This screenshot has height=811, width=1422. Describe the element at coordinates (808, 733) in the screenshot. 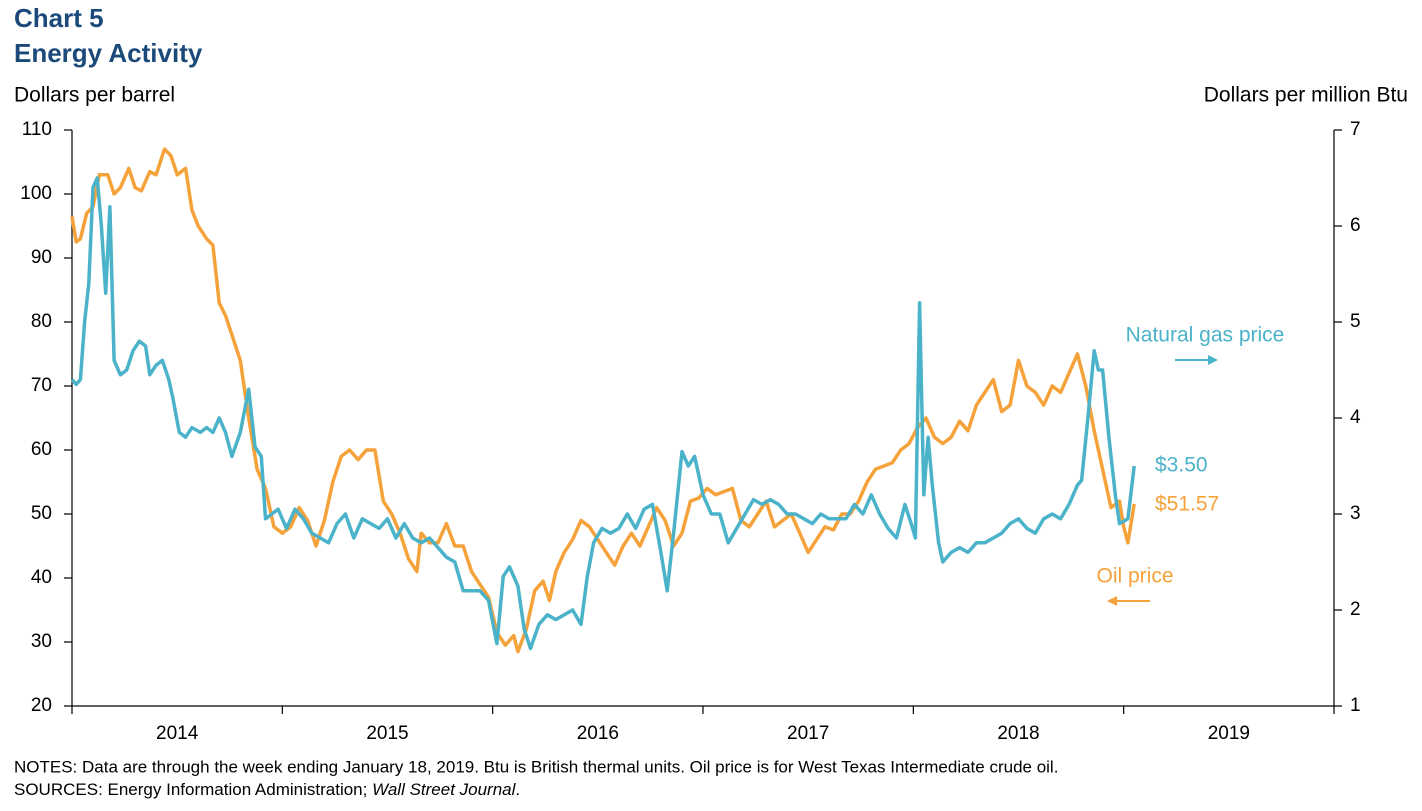

I see `x-tick-label: 2017` at that location.